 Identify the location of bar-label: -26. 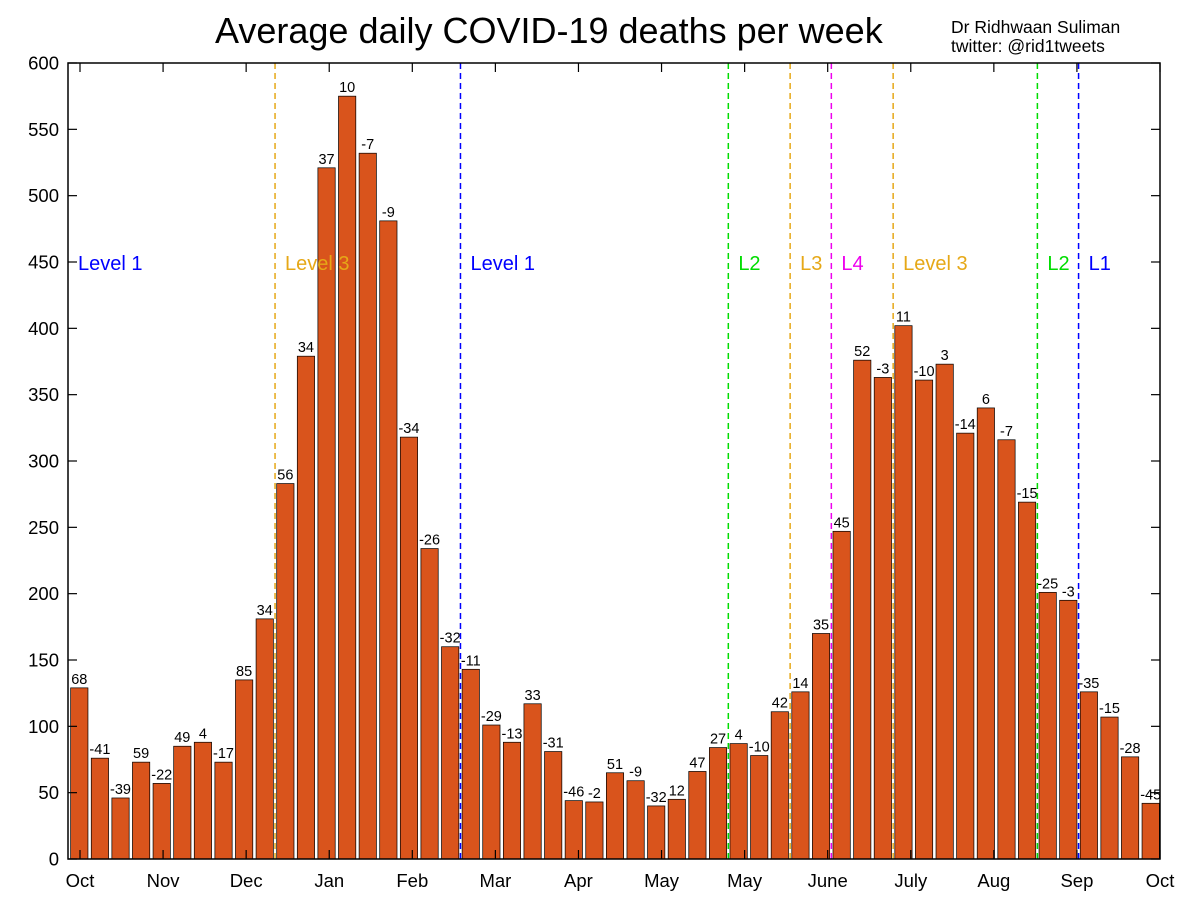
(429, 541).